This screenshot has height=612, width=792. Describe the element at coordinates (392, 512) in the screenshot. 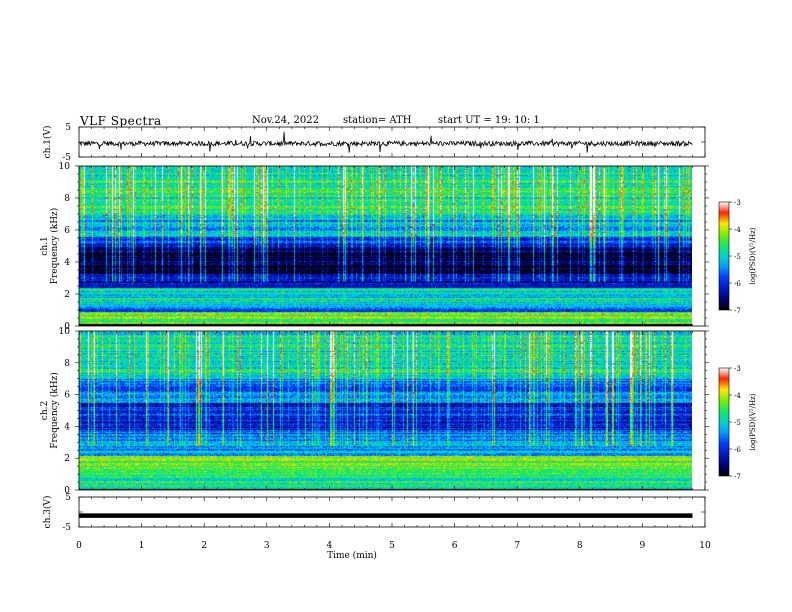

I see `ch3-waveform-frame` at that location.